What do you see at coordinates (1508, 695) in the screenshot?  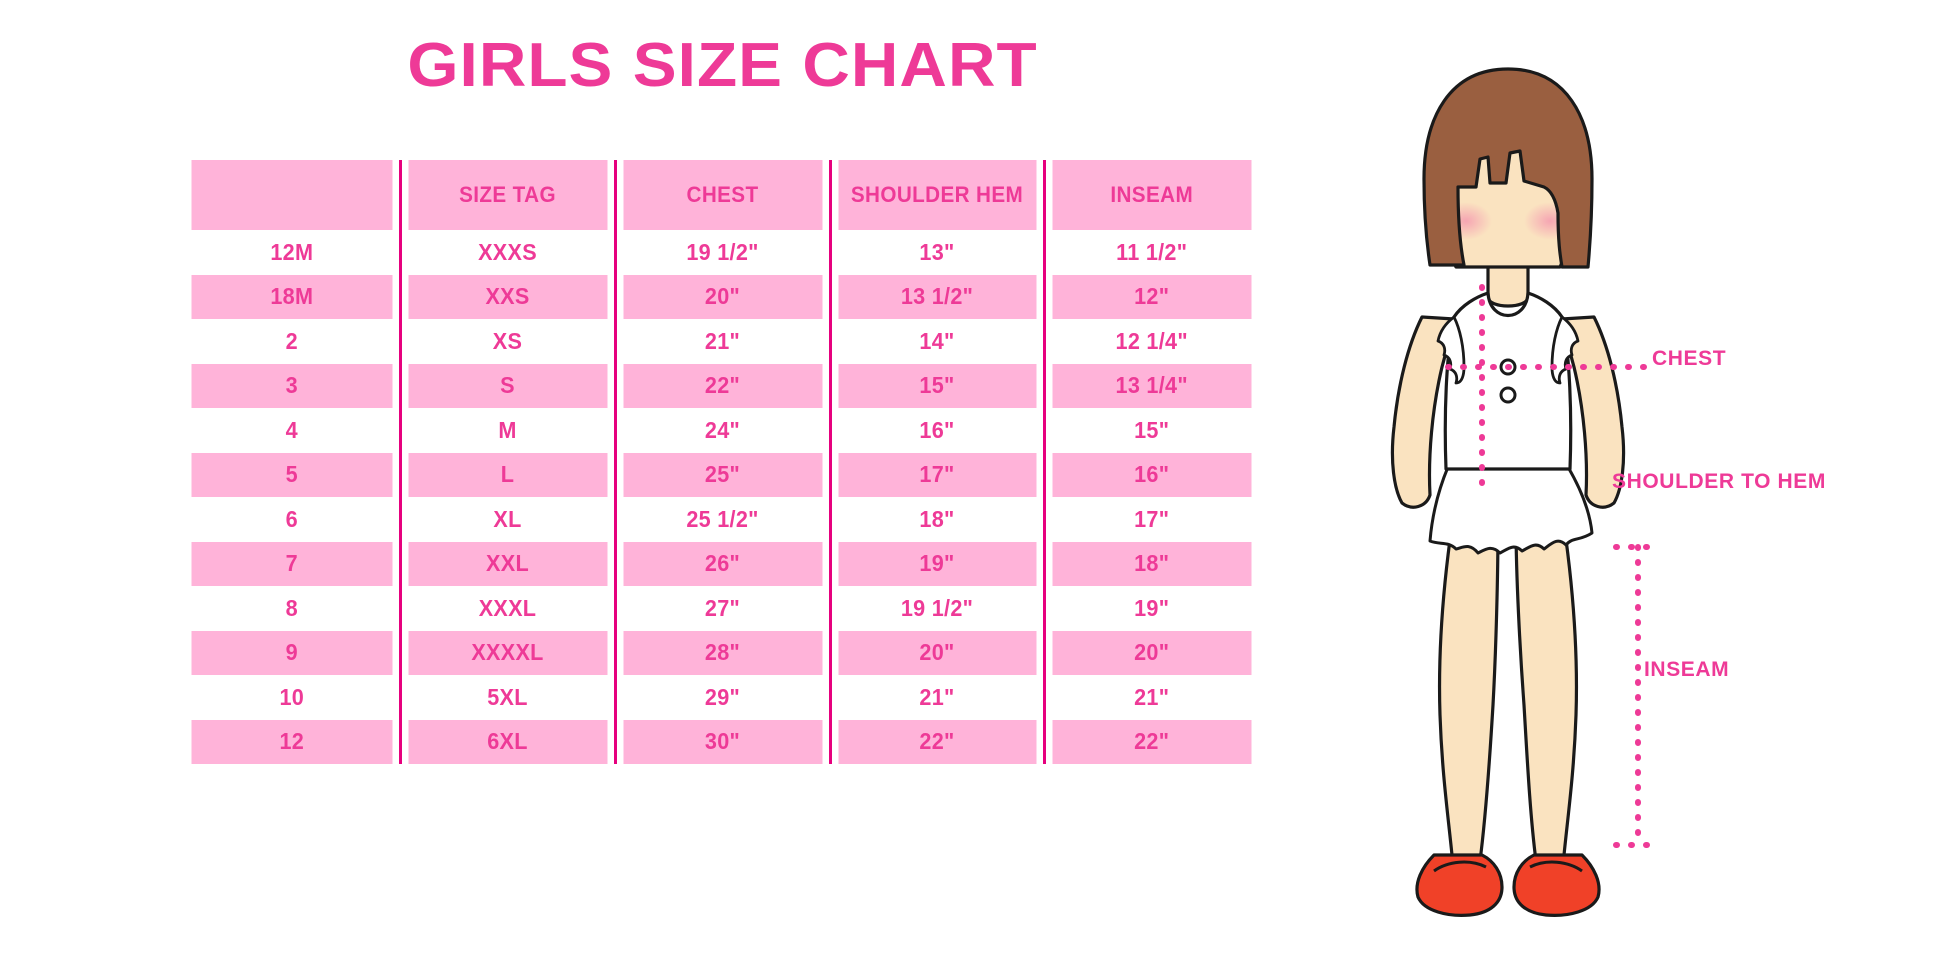 I see `legs-shape` at bounding box center [1508, 695].